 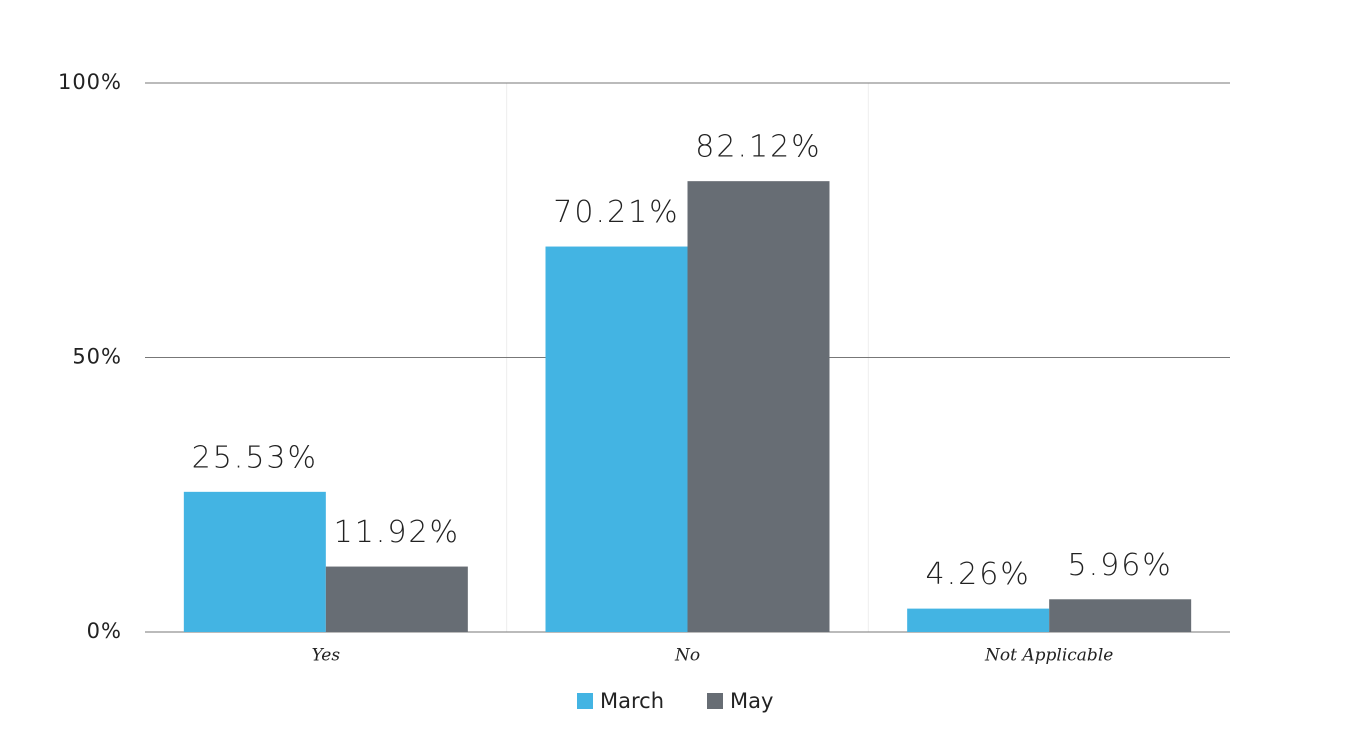 I want to click on value-label: 25.53%, so click(x=255, y=457).